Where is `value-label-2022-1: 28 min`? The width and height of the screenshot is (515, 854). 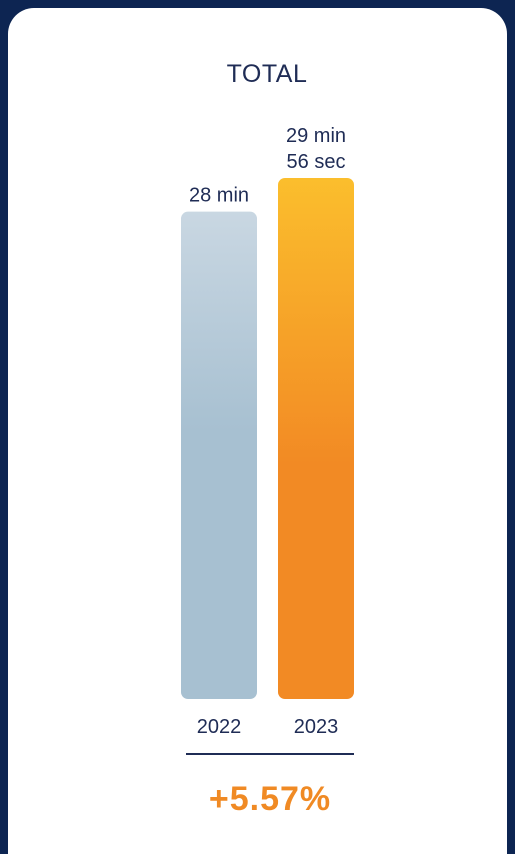
value-label-2022-1: 28 min is located at coordinates (219, 196).